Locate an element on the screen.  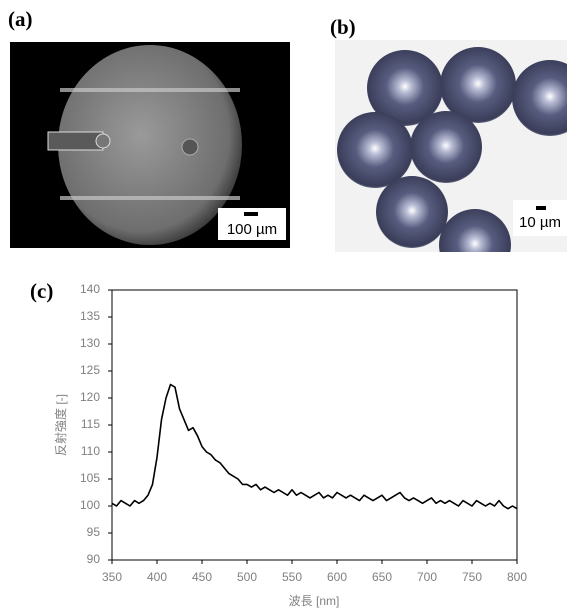
y-tick-label: 105 is located at coordinates (90, 478).